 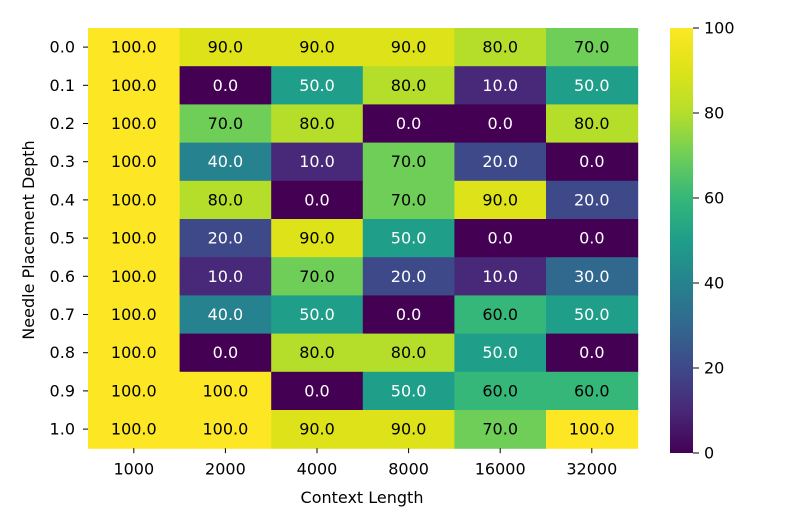 I want to click on colorbar-tick-label: 40, so click(x=714, y=283).